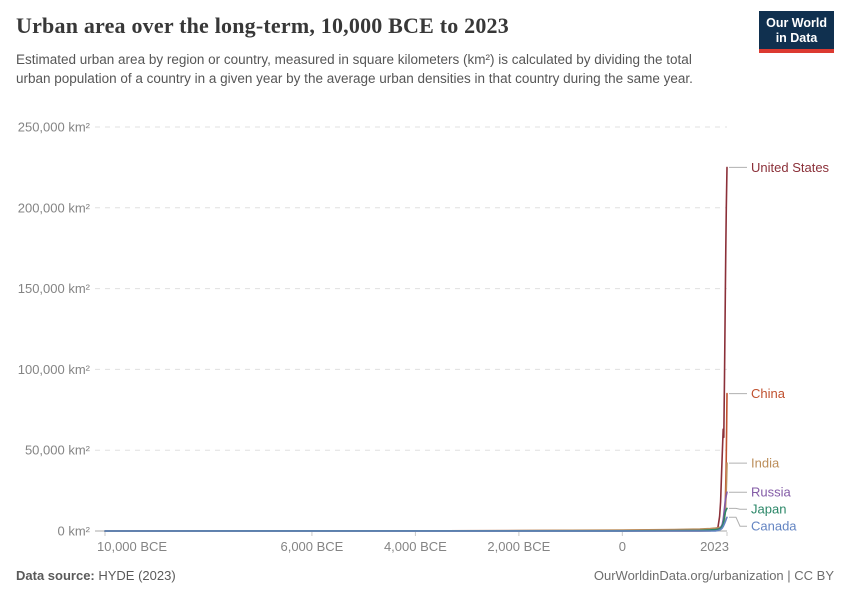 This screenshot has height=600, width=850. What do you see at coordinates (132, 546) in the screenshot?
I see `x-tick-label: 10,000 BCE` at bounding box center [132, 546].